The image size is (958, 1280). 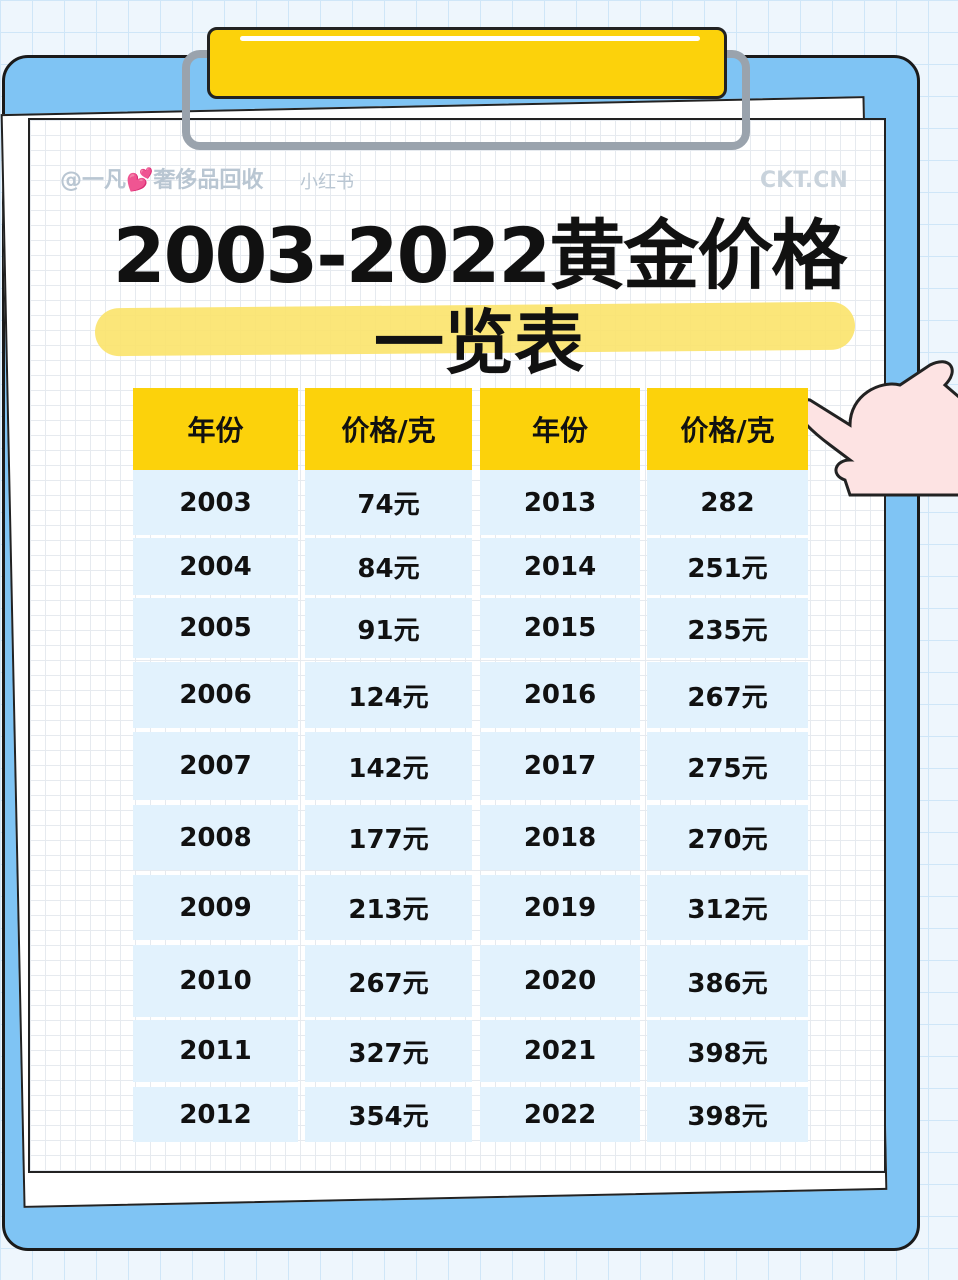 I want to click on year-cell: 2008, so click(x=215, y=837).